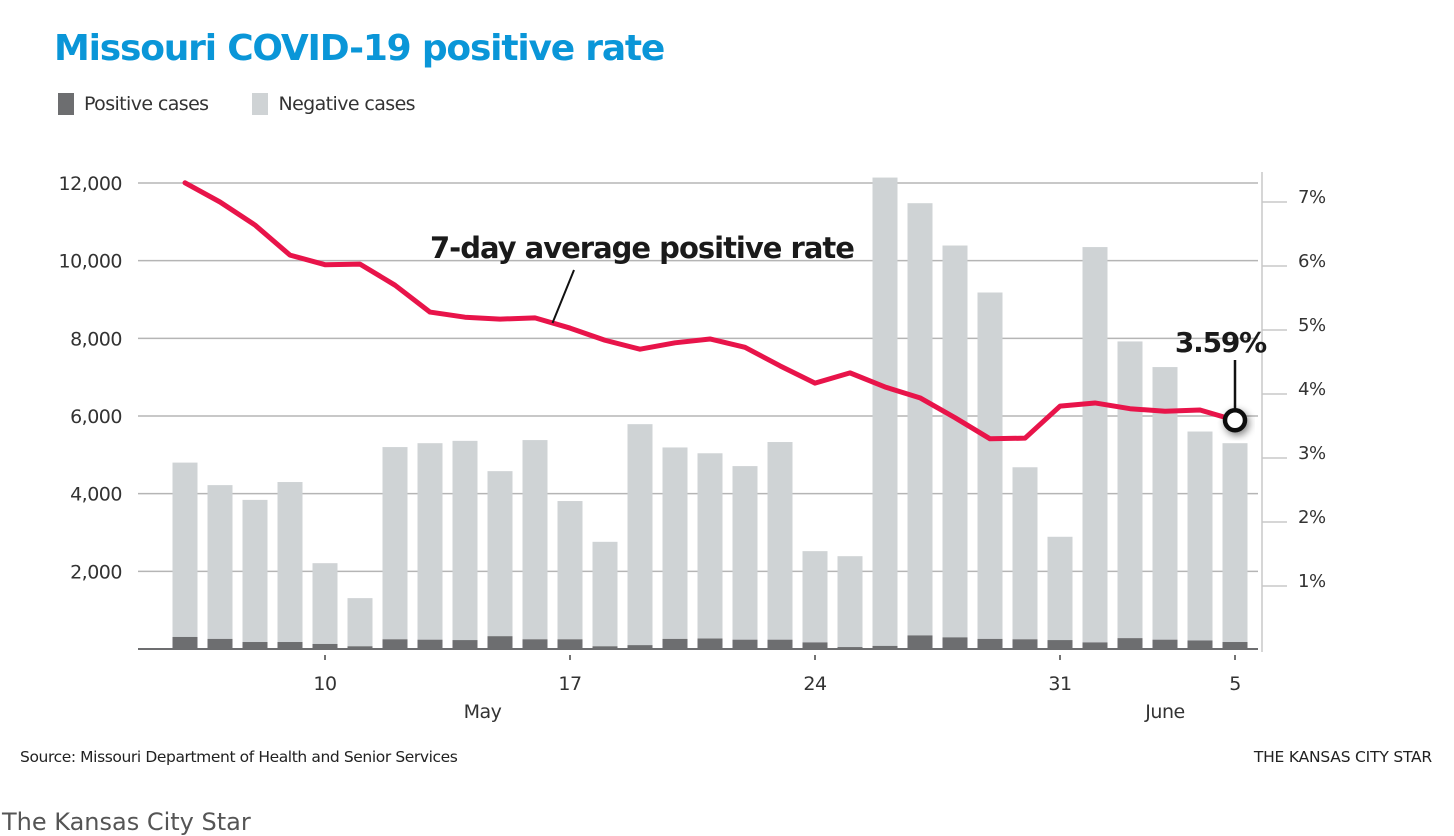  What do you see at coordinates (96, 495) in the screenshot?
I see `y-left-tick-label: 4,000` at bounding box center [96, 495].